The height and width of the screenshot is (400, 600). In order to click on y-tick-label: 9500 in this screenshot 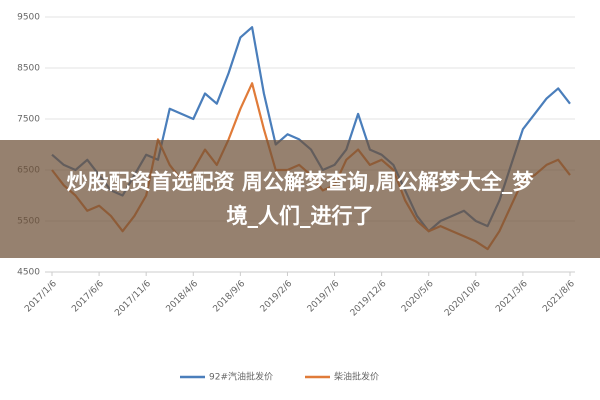, I will do `click(28, 18)`.